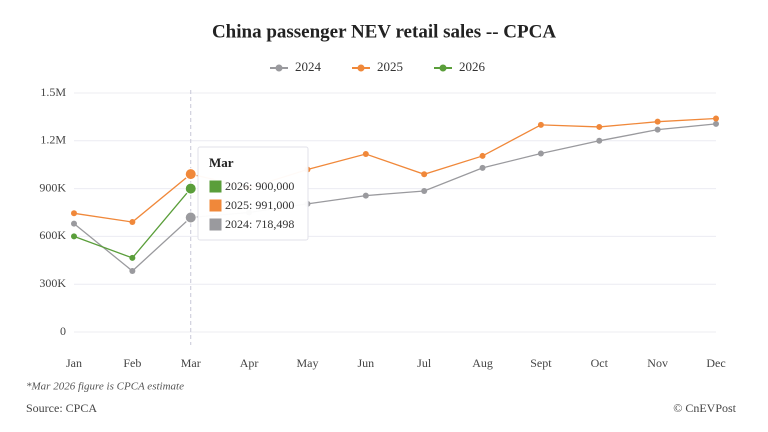 The height and width of the screenshot is (432, 768). Describe the element at coordinates (390, 66) in the screenshot. I see `legend-label: 2025` at that location.